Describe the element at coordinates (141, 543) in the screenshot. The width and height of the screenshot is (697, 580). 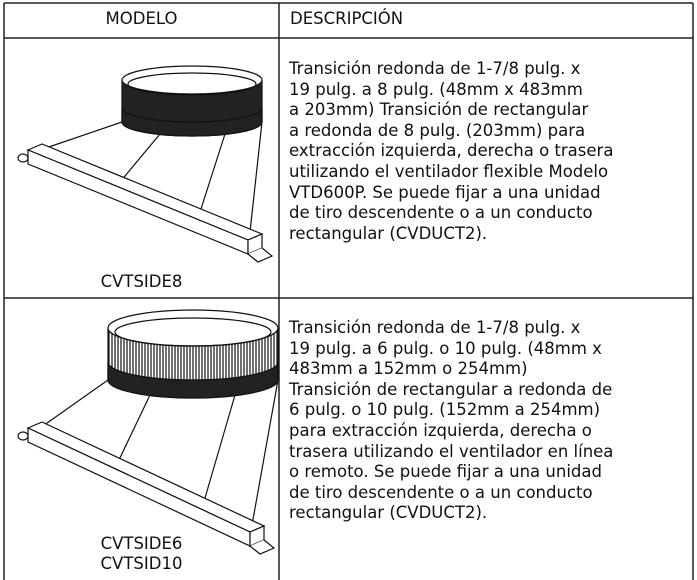
I see `model-name: CVTSIDE6` at that location.